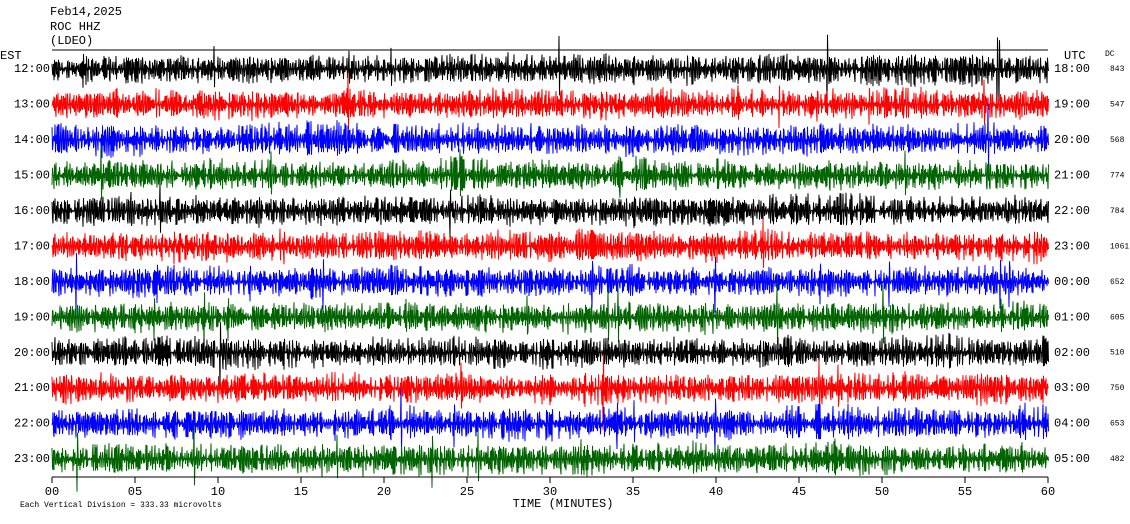 The image size is (1130, 524). I want to click on est-label: 20:00, so click(32, 353).